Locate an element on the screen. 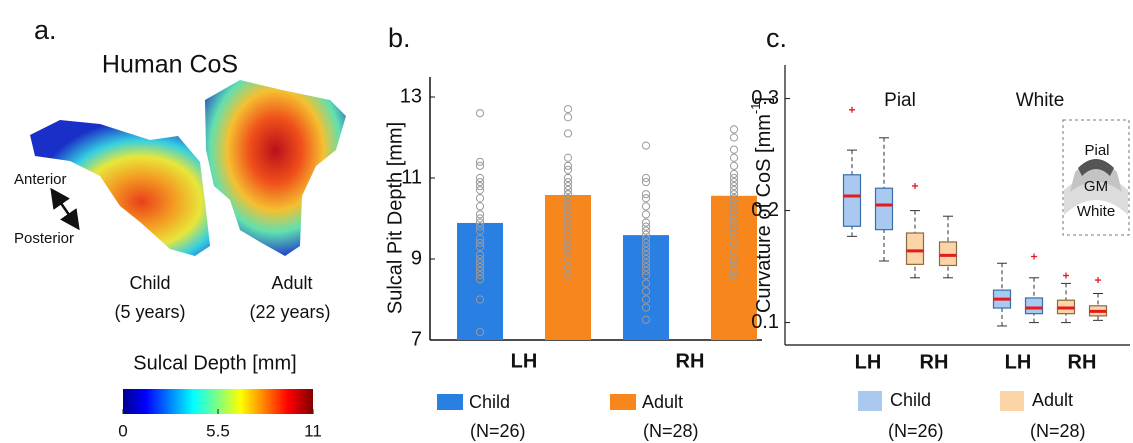 The image size is (1133, 443). direction-label: Anterior is located at coordinates (40, 179).